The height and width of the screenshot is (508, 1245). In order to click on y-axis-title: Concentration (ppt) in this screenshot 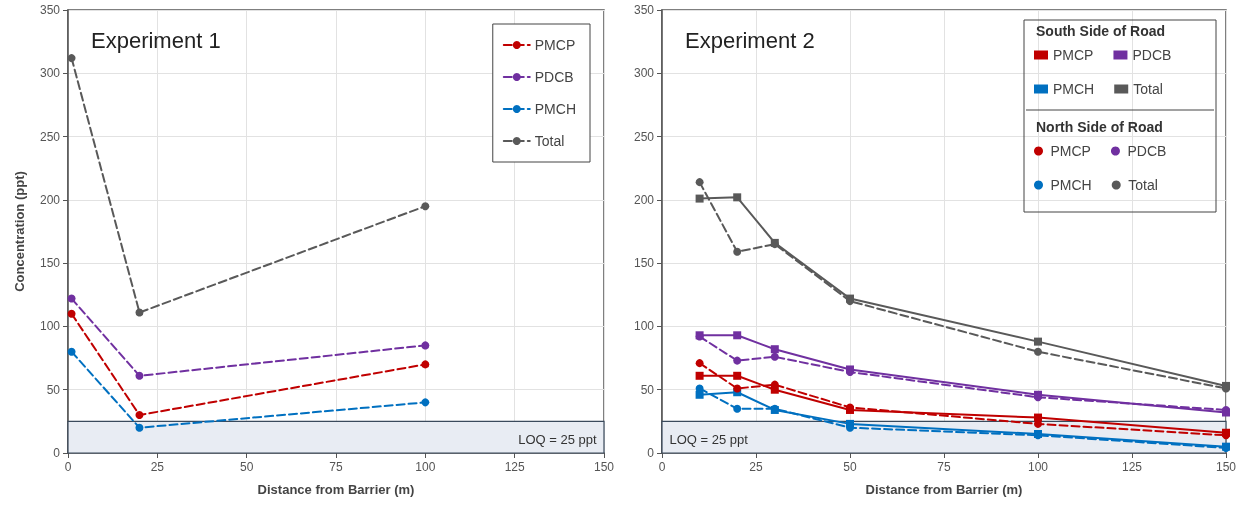, I will do `click(19, 231)`.